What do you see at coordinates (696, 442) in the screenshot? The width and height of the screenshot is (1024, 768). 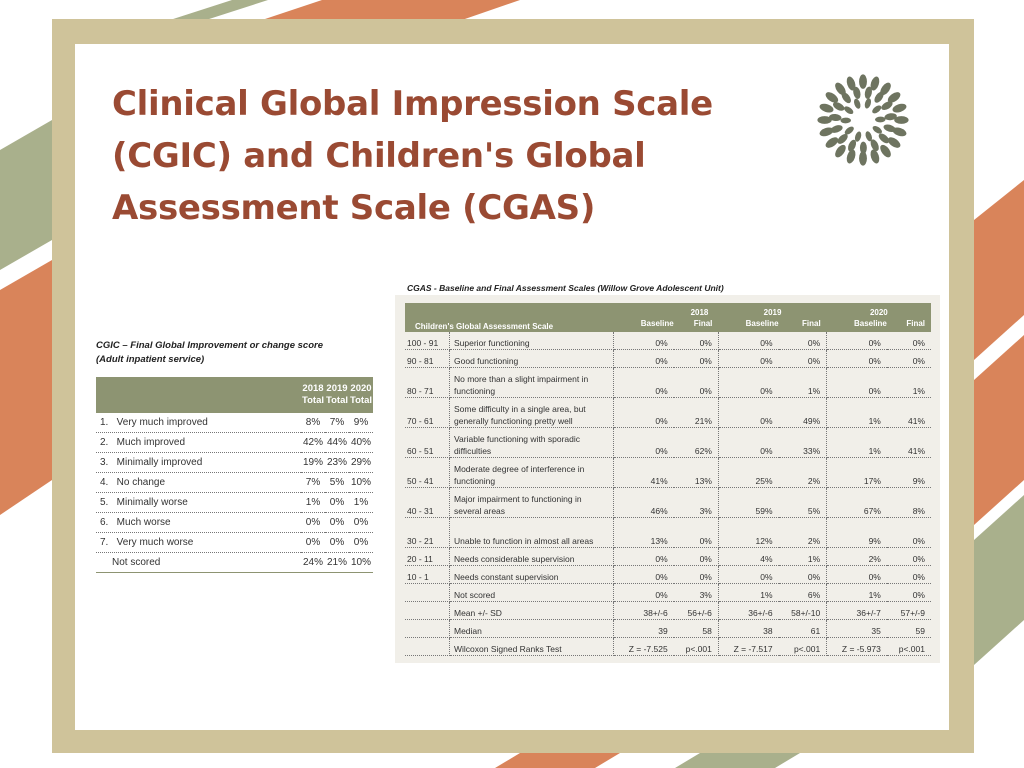 I see `cgas-cell: 62%` at bounding box center [696, 442].